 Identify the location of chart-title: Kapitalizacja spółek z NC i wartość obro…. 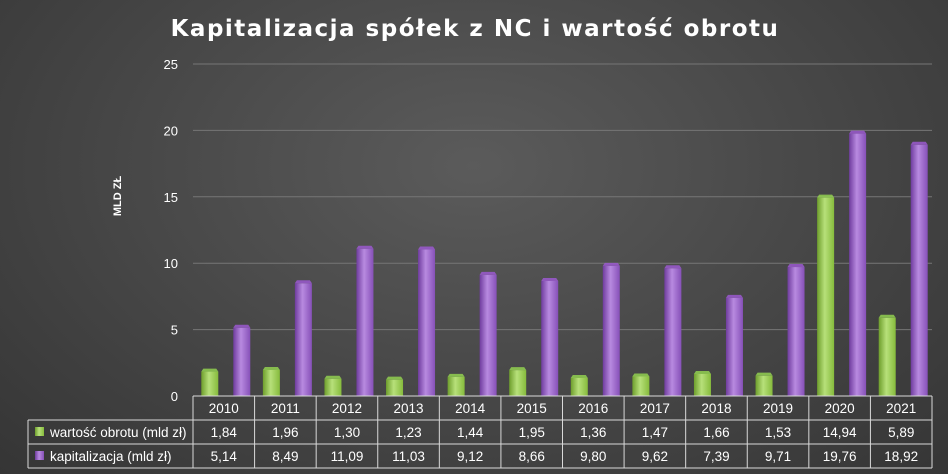
(475, 29).